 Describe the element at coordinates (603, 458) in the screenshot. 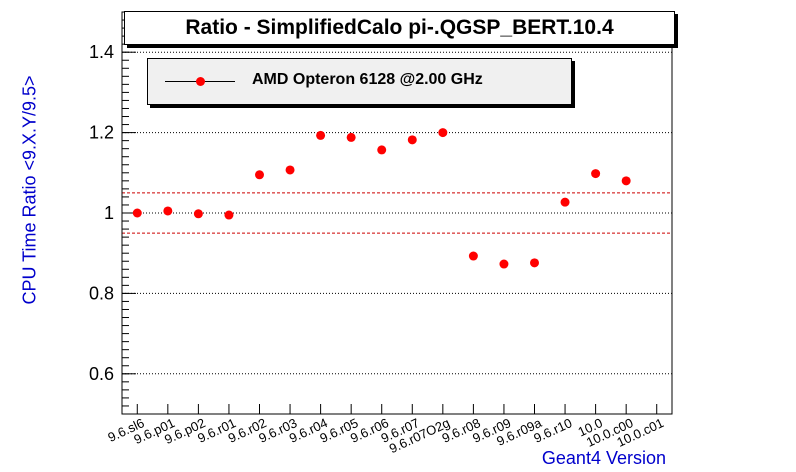

I see `x-axis-label: Geant4 Version` at that location.